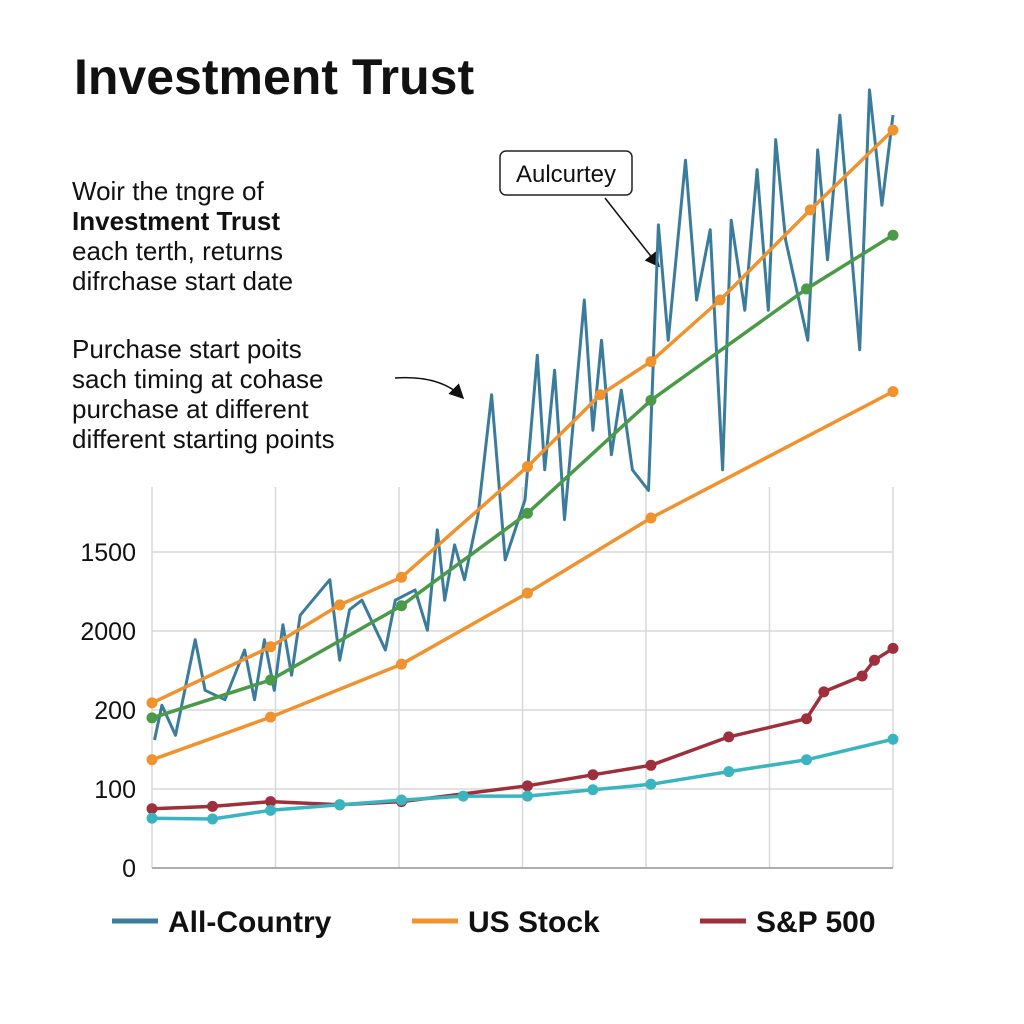 This screenshot has height=1024, width=1024. I want to click on text-line: Investment Trust, so click(176, 221).